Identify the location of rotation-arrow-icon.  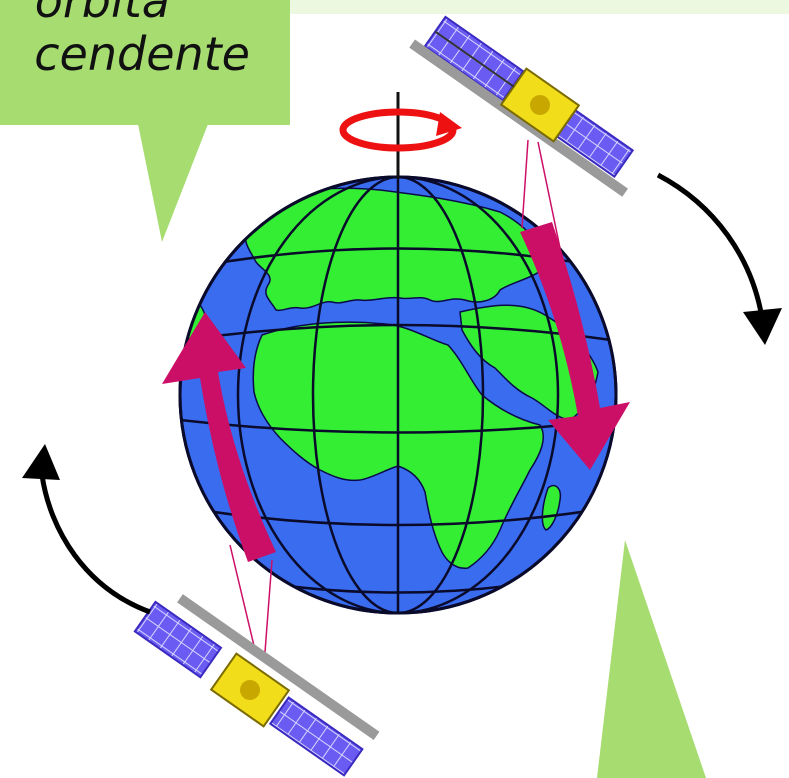
(400, 135).